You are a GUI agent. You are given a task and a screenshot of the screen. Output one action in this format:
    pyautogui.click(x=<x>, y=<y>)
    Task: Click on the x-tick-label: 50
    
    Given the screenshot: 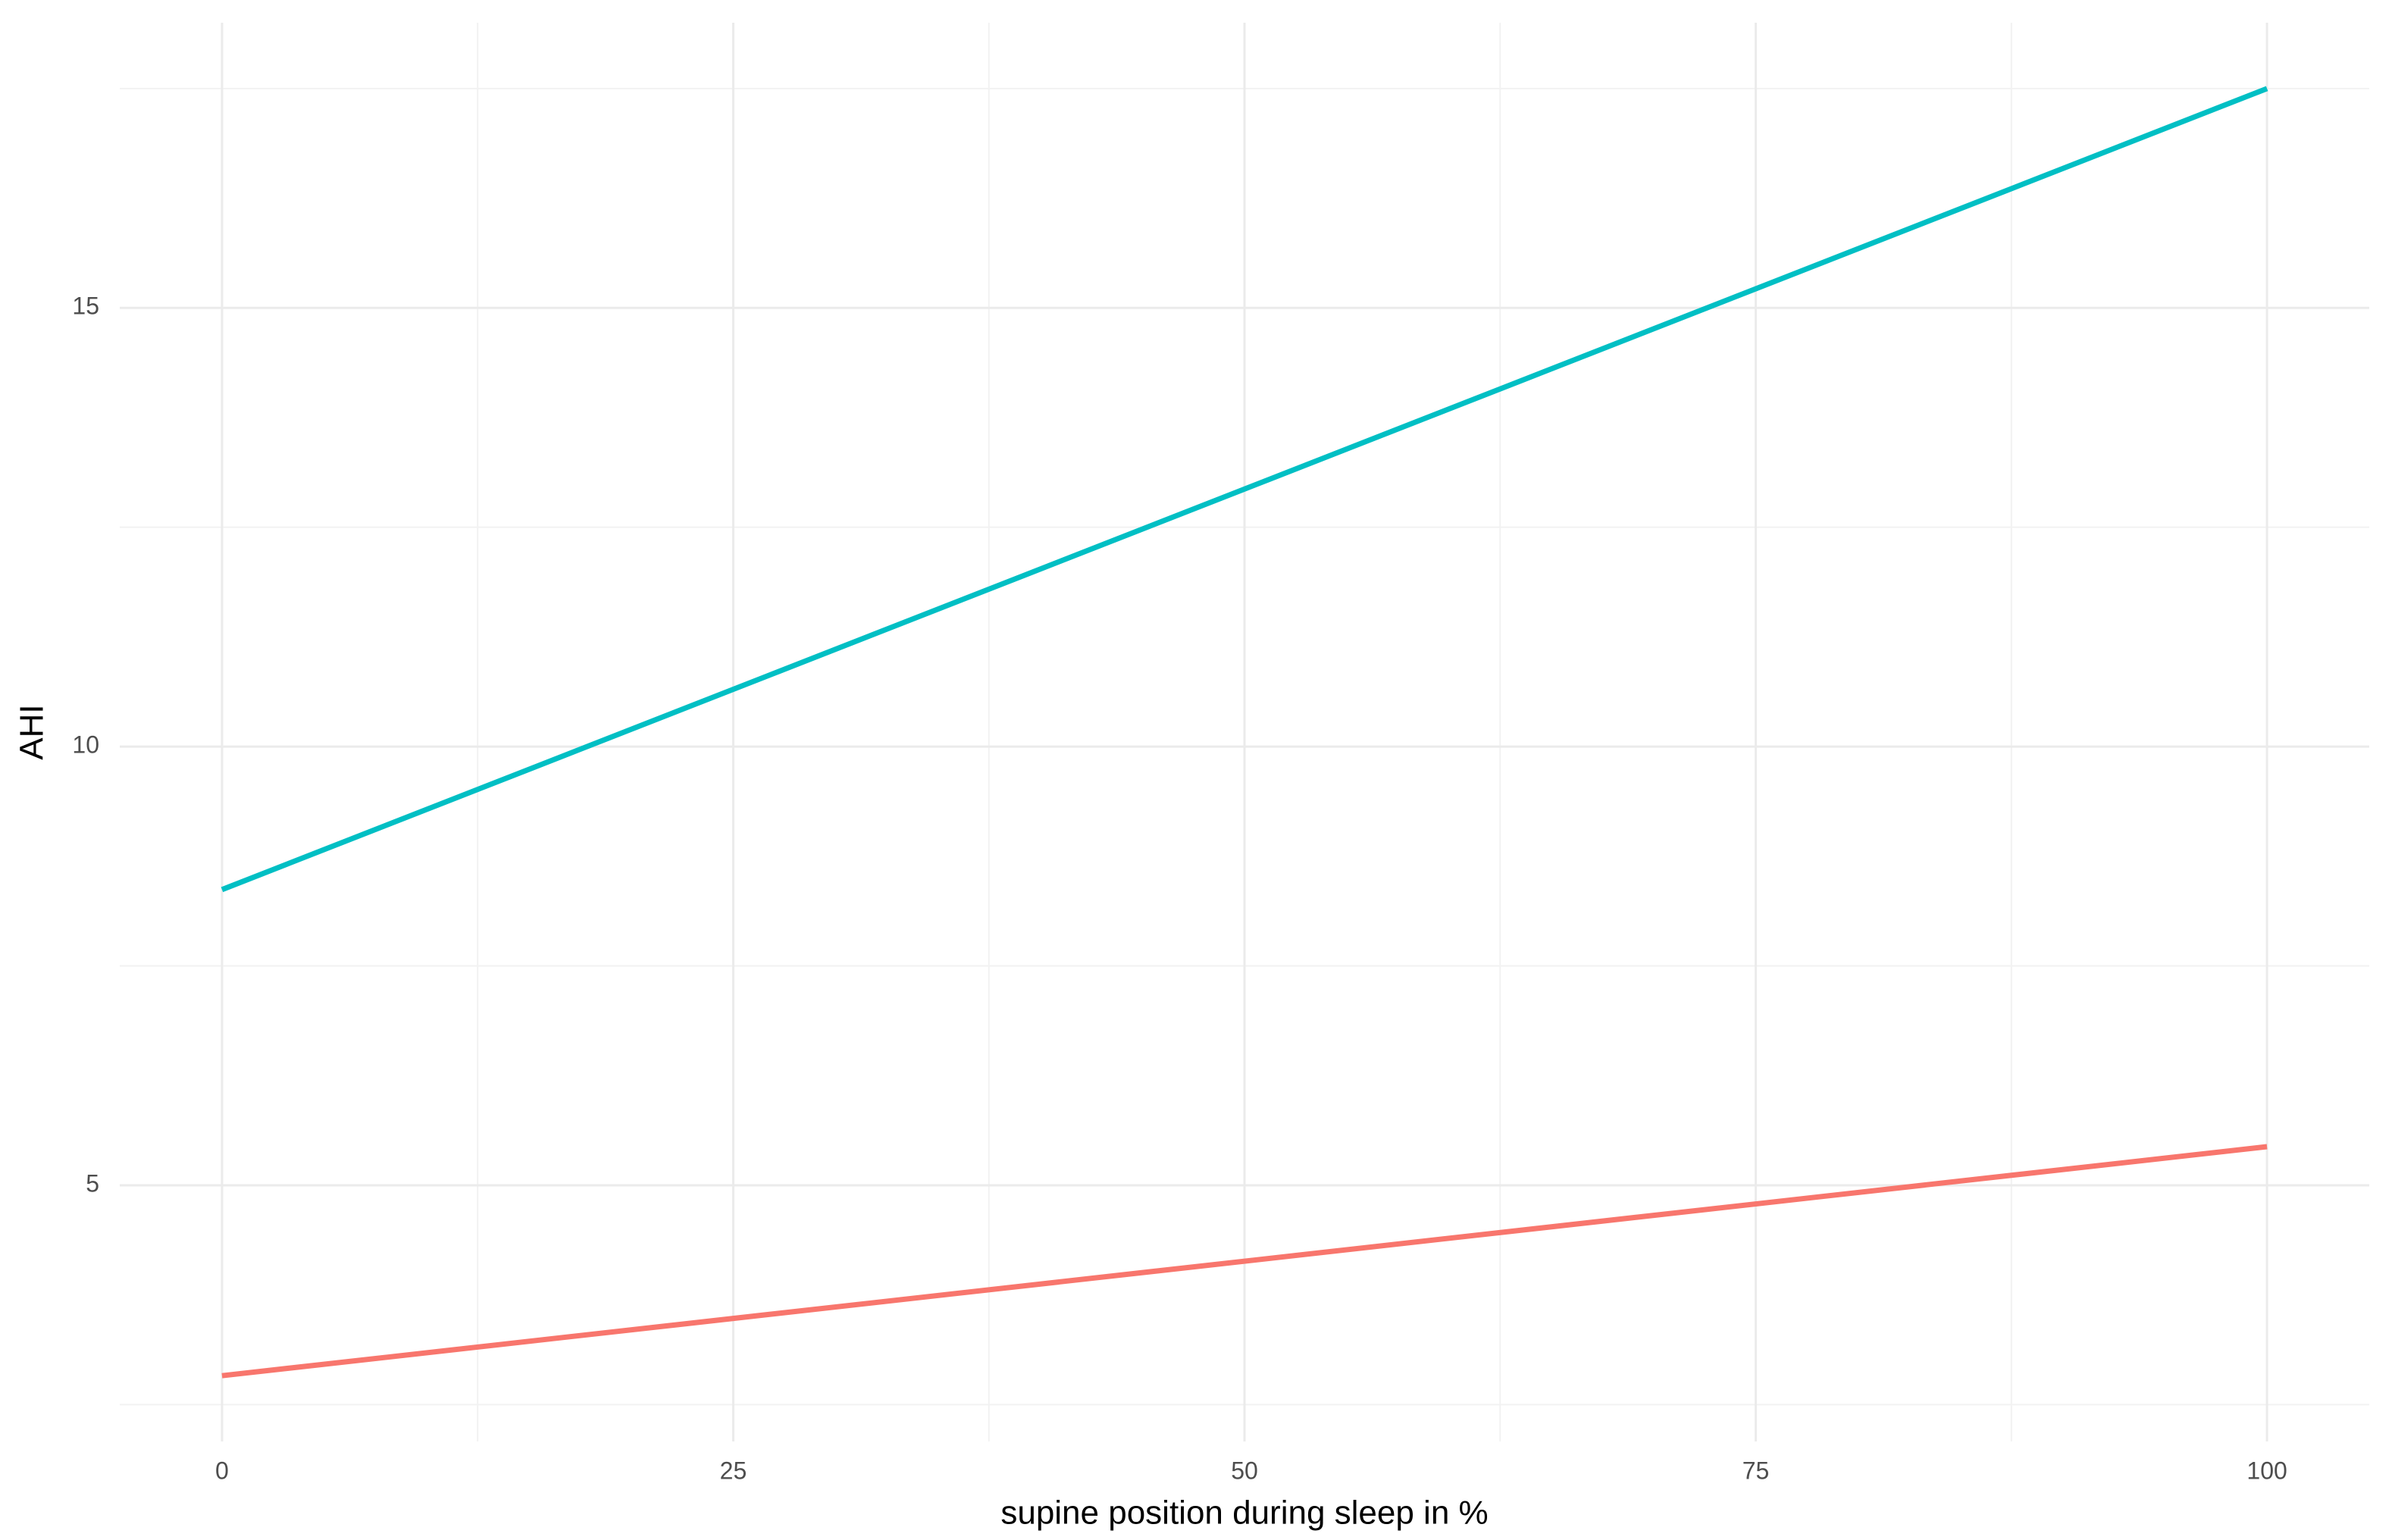 What is the action you would take?
    pyautogui.click(x=1244, y=1470)
    